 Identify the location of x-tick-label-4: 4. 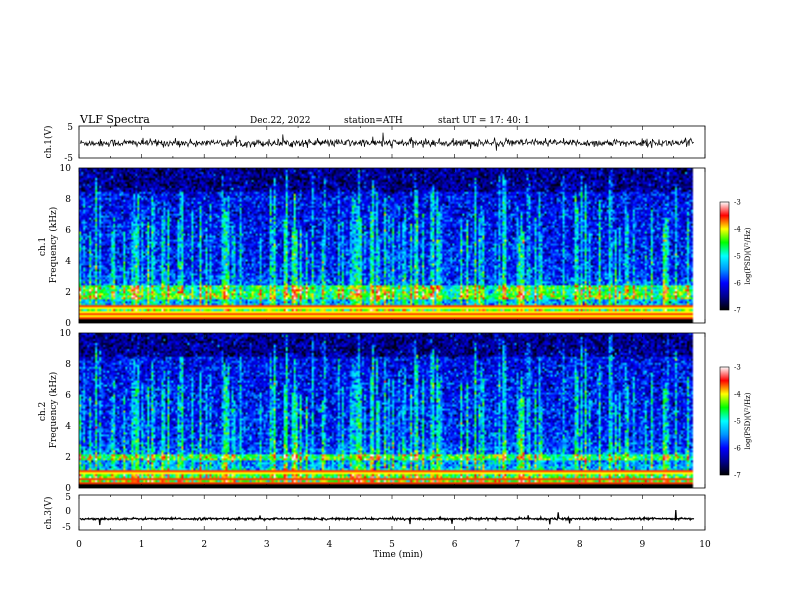
(330, 545).